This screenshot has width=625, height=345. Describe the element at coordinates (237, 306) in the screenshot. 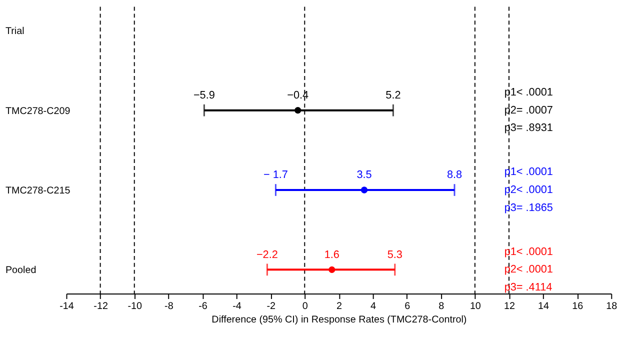

I see `x-tick-label: -4` at that location.